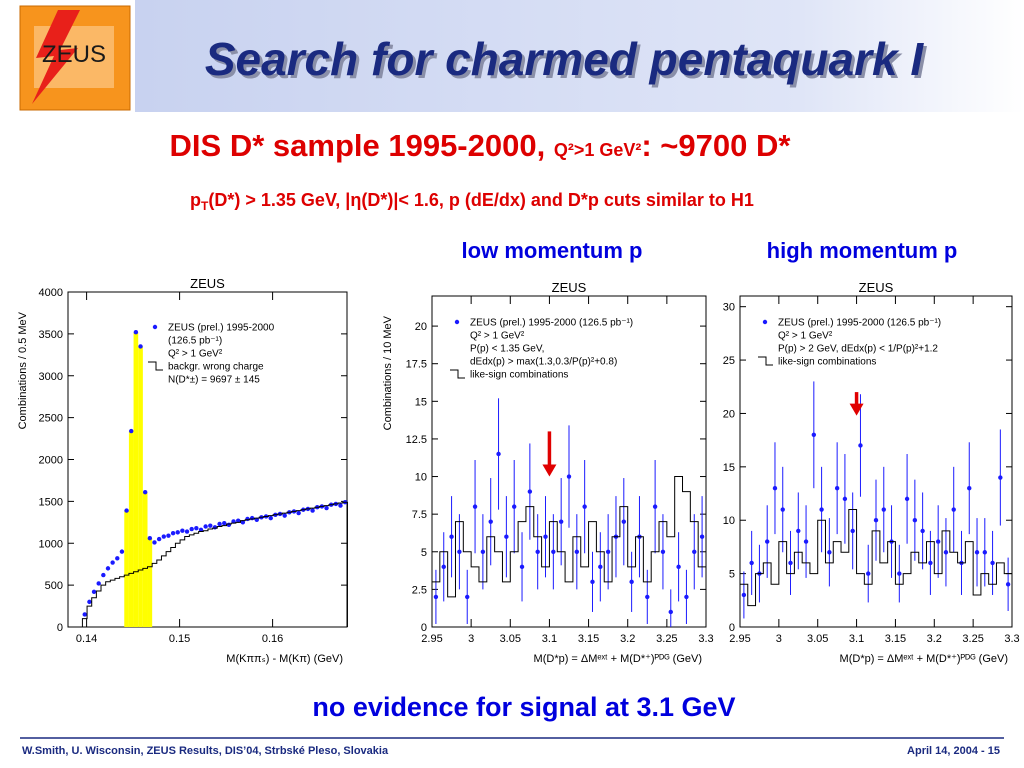  Describe the element at coordinates (388, 372) in the screenshot. I see `y-axis-label: Combinations / 10 MeV` at that location.